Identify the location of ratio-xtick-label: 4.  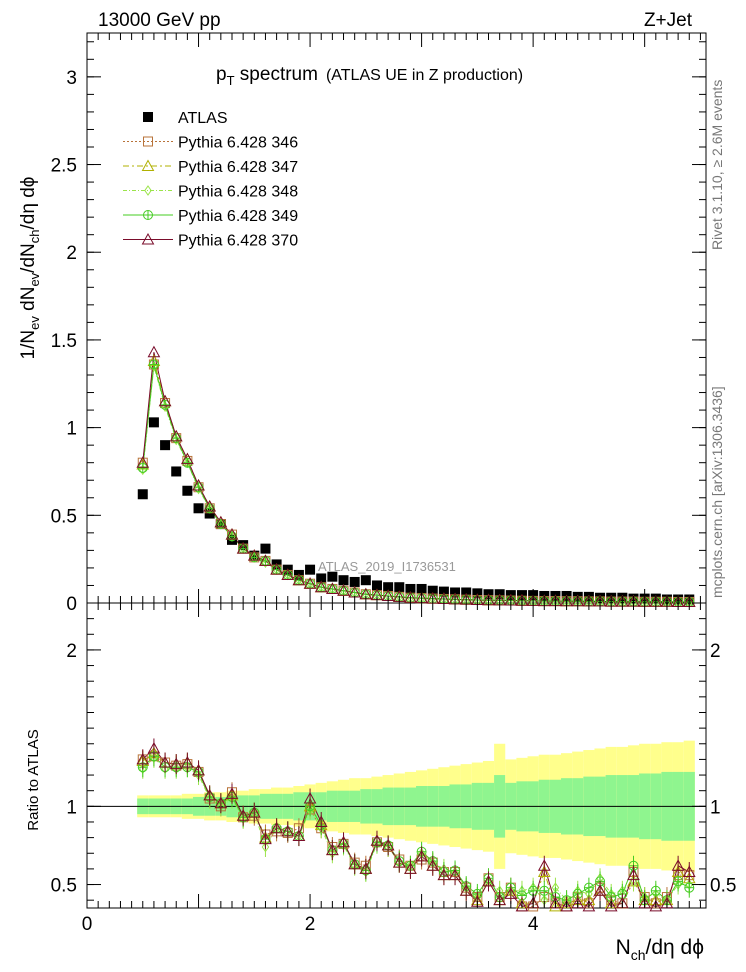
(533, 924).